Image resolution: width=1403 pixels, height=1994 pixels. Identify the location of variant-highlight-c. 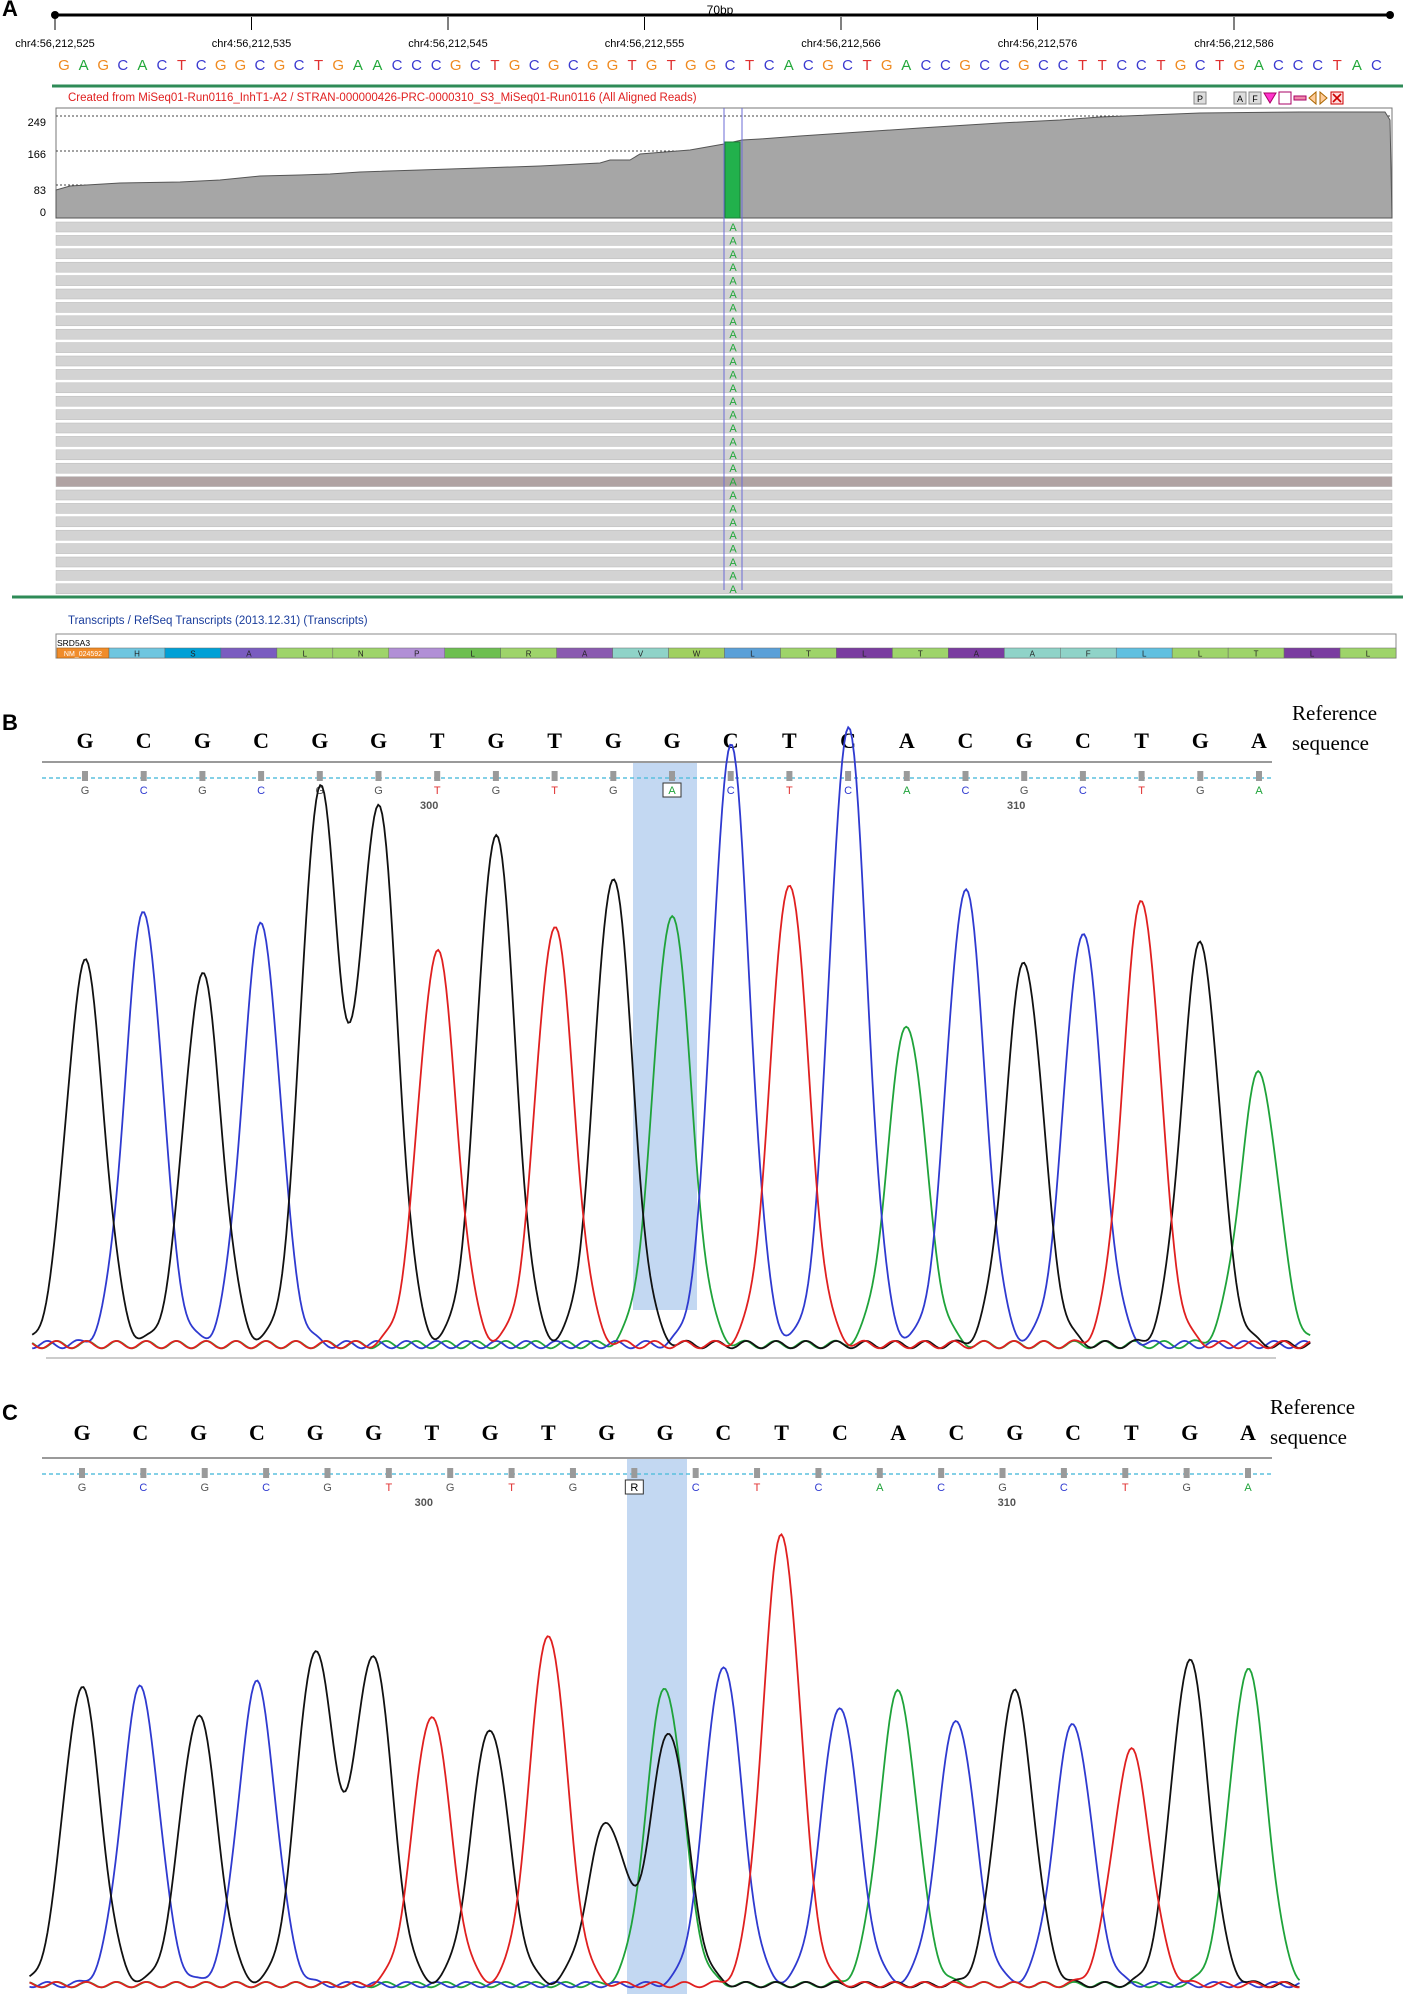
(657, 1726).